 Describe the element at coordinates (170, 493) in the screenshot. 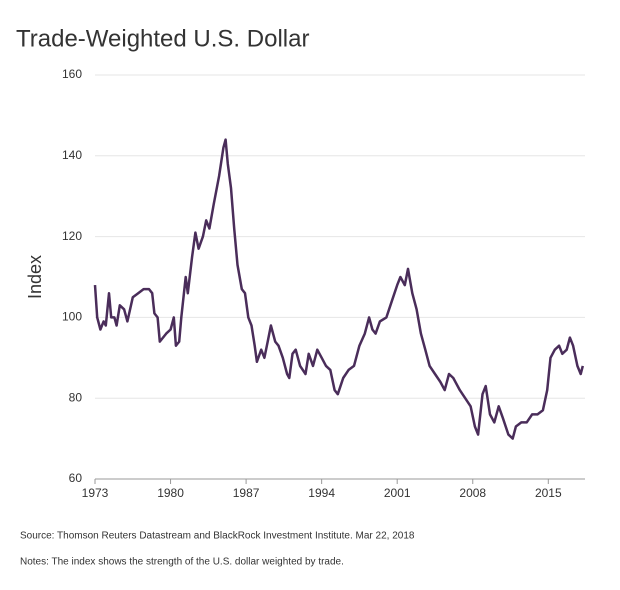

I see `x-tick-label: 1980` at that location.